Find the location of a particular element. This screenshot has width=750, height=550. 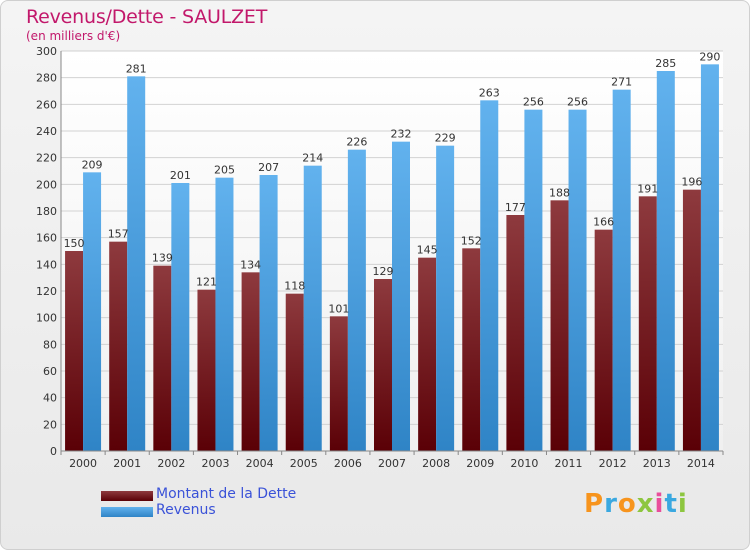

data-label-revenus: 229 is located at coordinates (445, 138).